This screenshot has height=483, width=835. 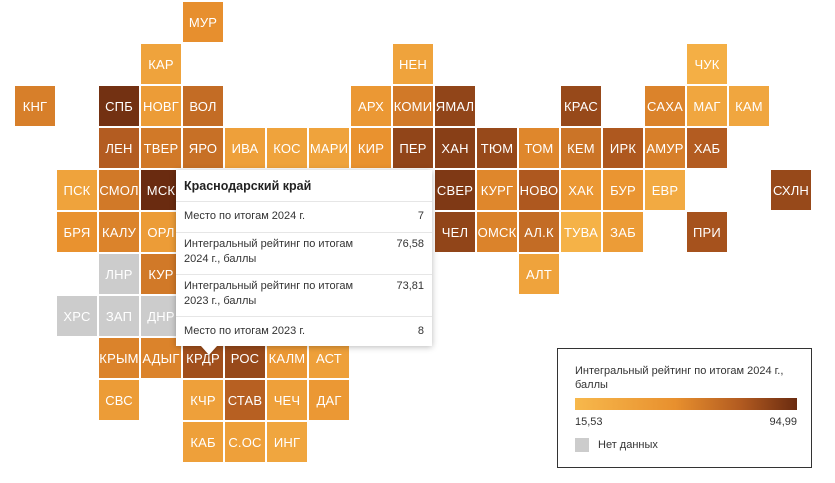 I want to click on region-tile: СВС, so click(x=119, y=400).